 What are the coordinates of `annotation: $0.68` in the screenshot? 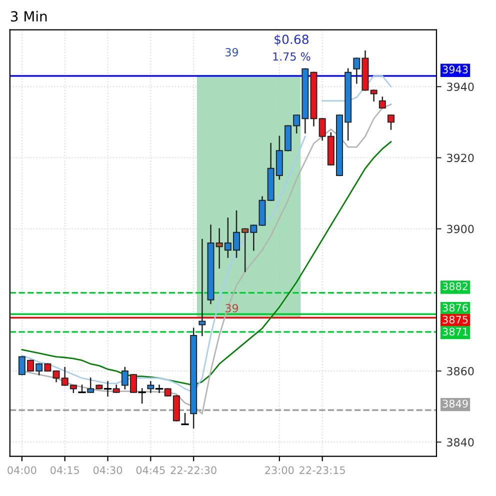 It's located at (291, 40).